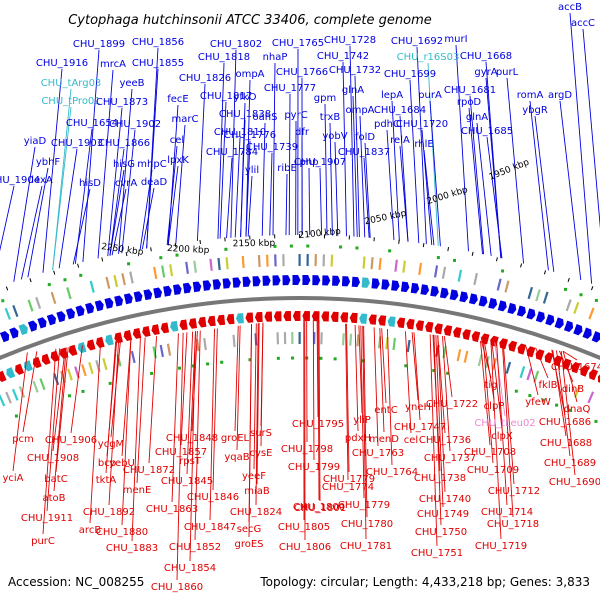 The image size is (600, 600). I want to click on reverse-gene-label: CHU_tLeu02, so click(504, 423).